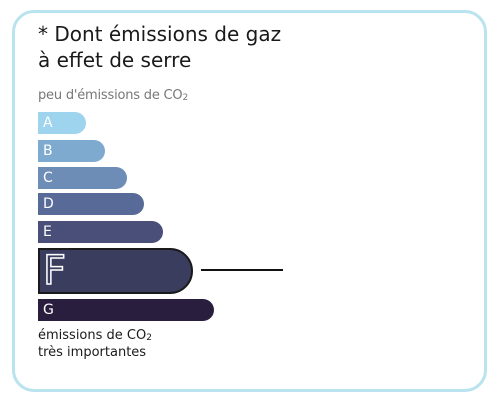 This screenshot has width=500, height=400. Describe the element at coordinates (92, 335) in the screenshot. I see `scale-bottom-label-text: émissions de CO` at that location.